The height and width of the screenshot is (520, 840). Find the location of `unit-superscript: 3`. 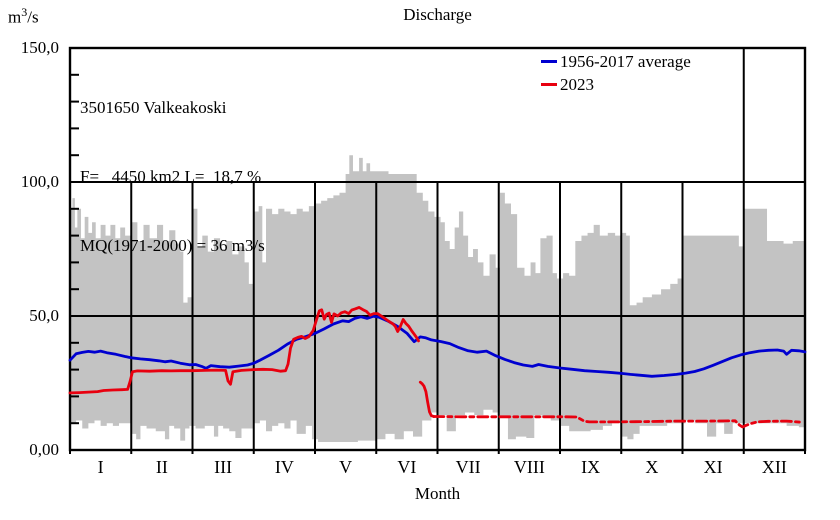

unit-superscript: 3 is located at coordinates (24, 12).